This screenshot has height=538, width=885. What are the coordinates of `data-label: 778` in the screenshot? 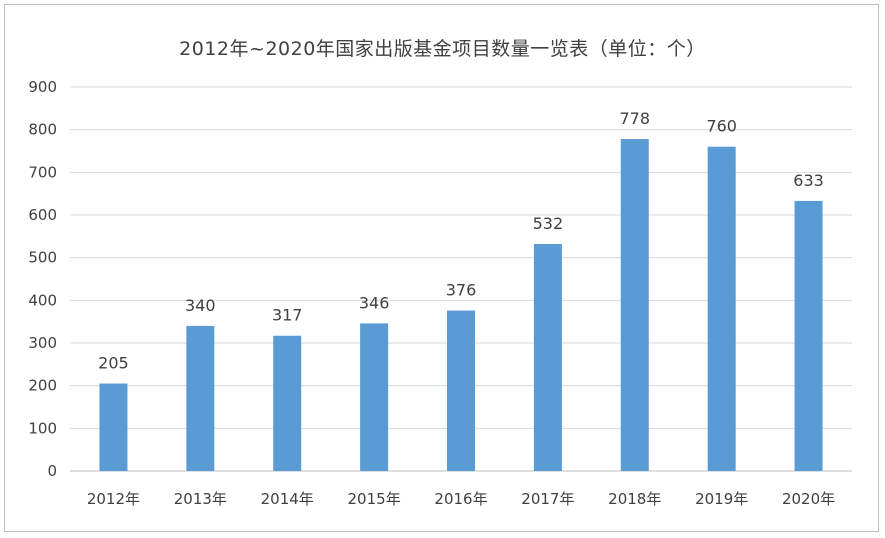 It's located at (635, 118).